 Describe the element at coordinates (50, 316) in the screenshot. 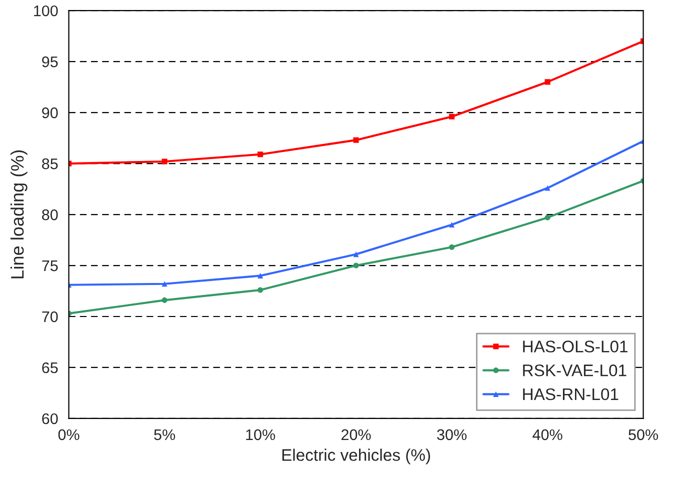

I see `y-tick-label: 70` at that location.